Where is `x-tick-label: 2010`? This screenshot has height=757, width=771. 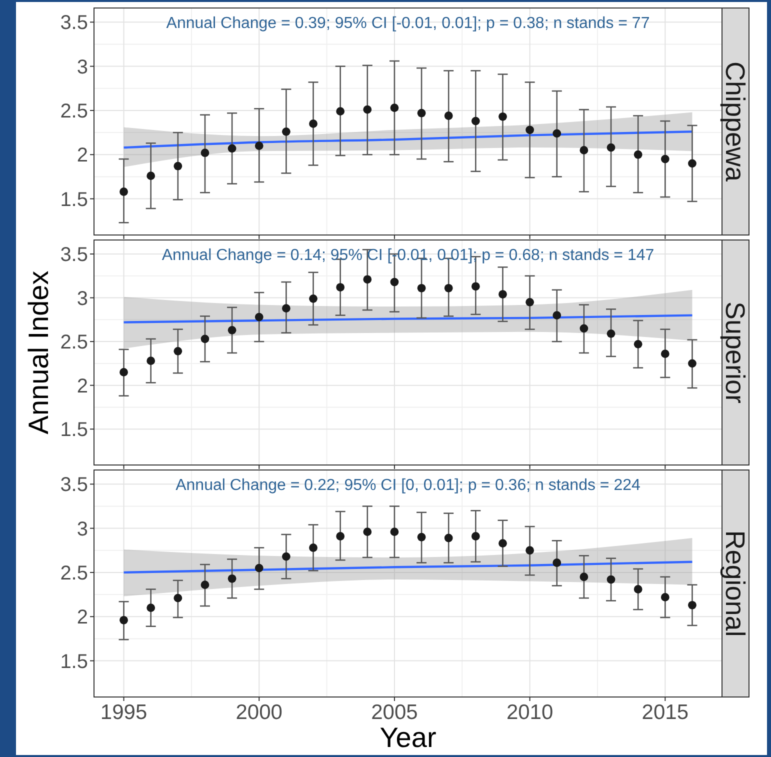 x-tick-label: 2010 is located at coordinates (530, 712).